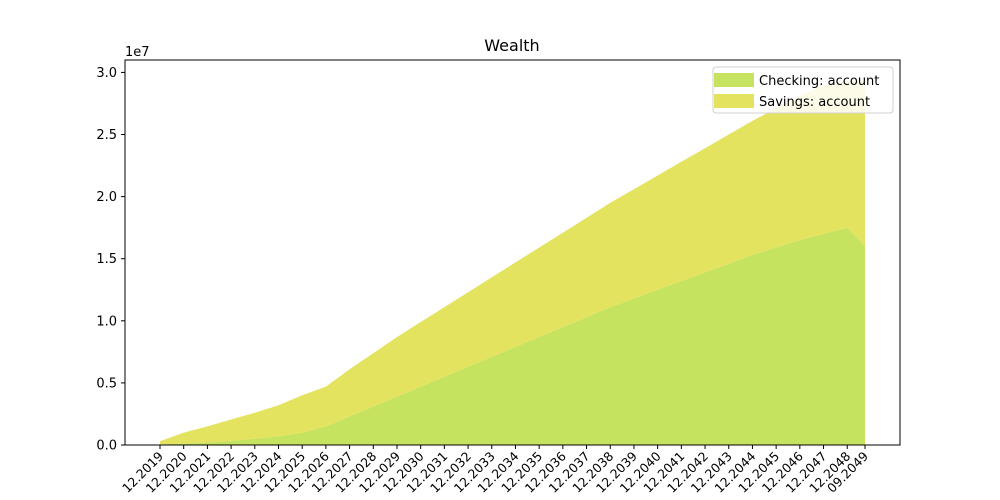  I want to click on y-tick-label: 2.5, so click(106, 135).